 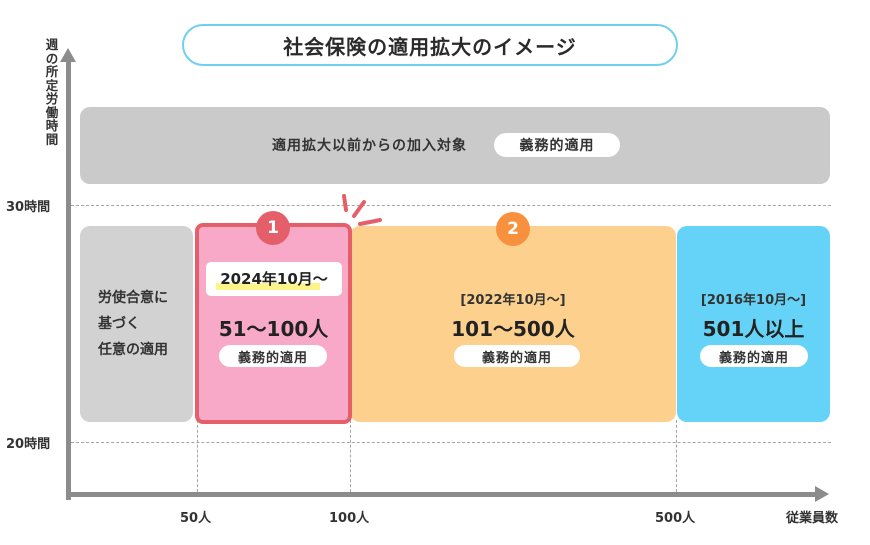 I want to click on segment-3-badge: 義務的適用, so click(x=754, y=356).